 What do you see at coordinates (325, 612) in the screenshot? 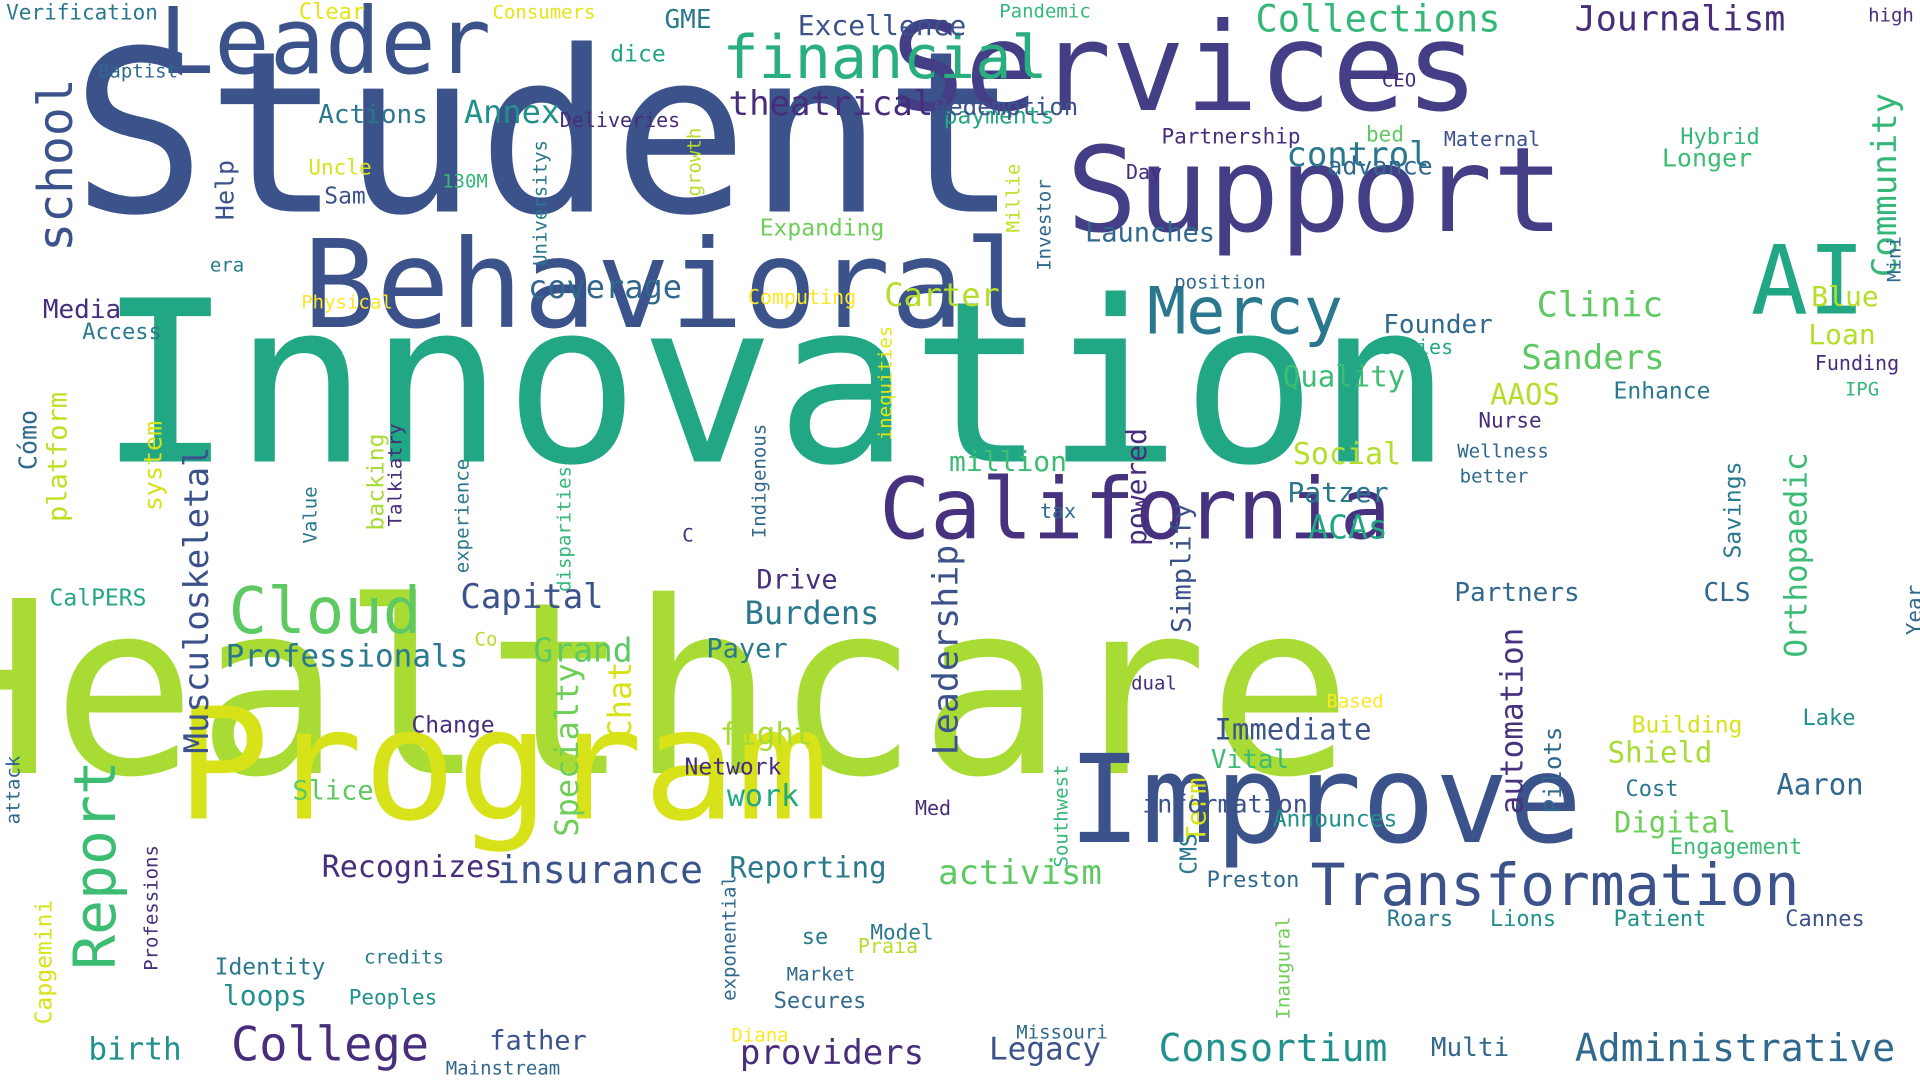
I see `word-cloud: Cloud` at bounding box center [325, 612].